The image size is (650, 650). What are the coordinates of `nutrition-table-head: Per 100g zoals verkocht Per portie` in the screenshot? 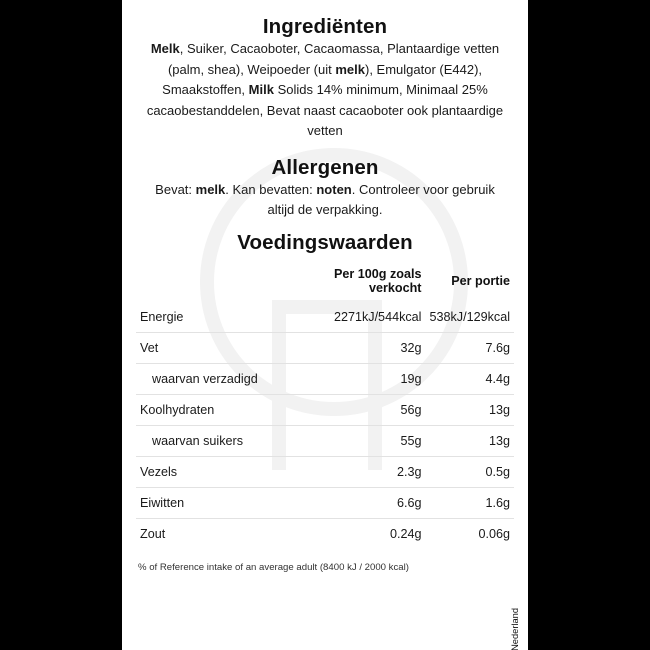 It's located at (325, 284).